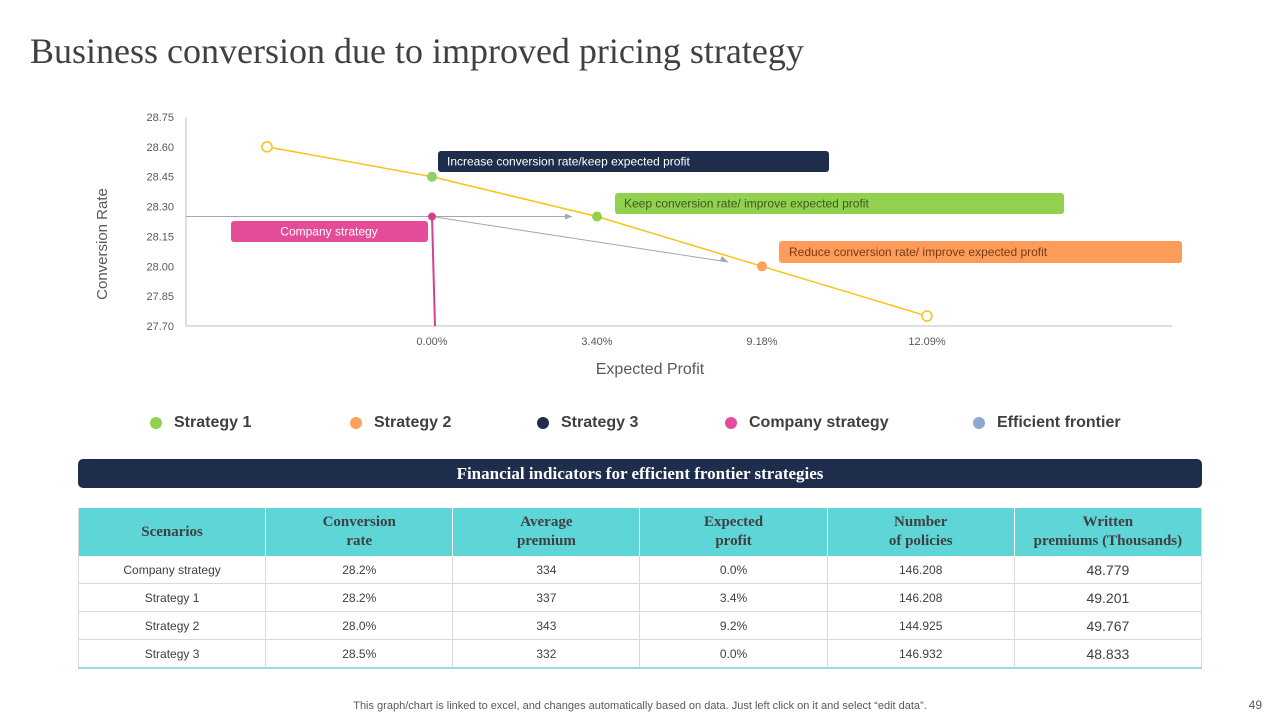 The width and height of the screenshot is (1280, 720). I want to click on legend-dot-company-strategy, so click(731, 423).